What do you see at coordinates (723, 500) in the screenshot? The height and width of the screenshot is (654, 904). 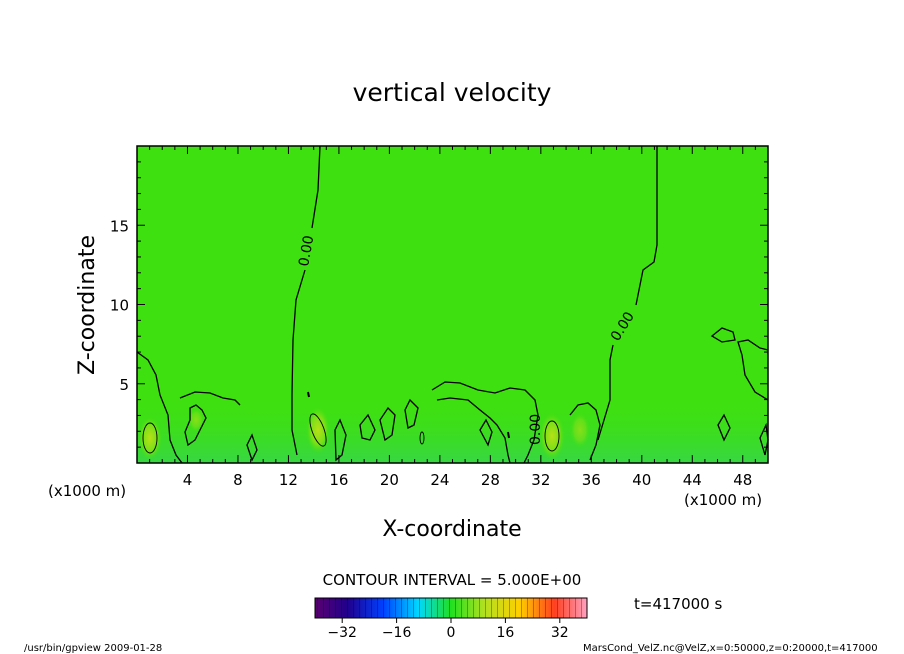 I see `x-unit-right: (x1000 m)` at bounding box center [723, 500].